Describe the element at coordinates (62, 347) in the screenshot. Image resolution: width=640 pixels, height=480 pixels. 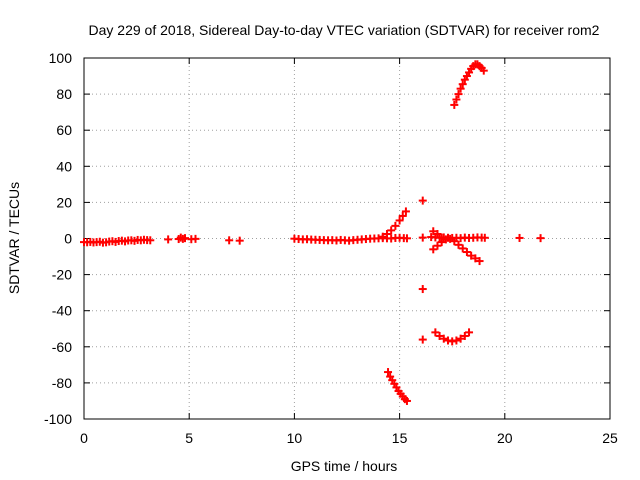
I see `y-tick-label: -60` at that location.